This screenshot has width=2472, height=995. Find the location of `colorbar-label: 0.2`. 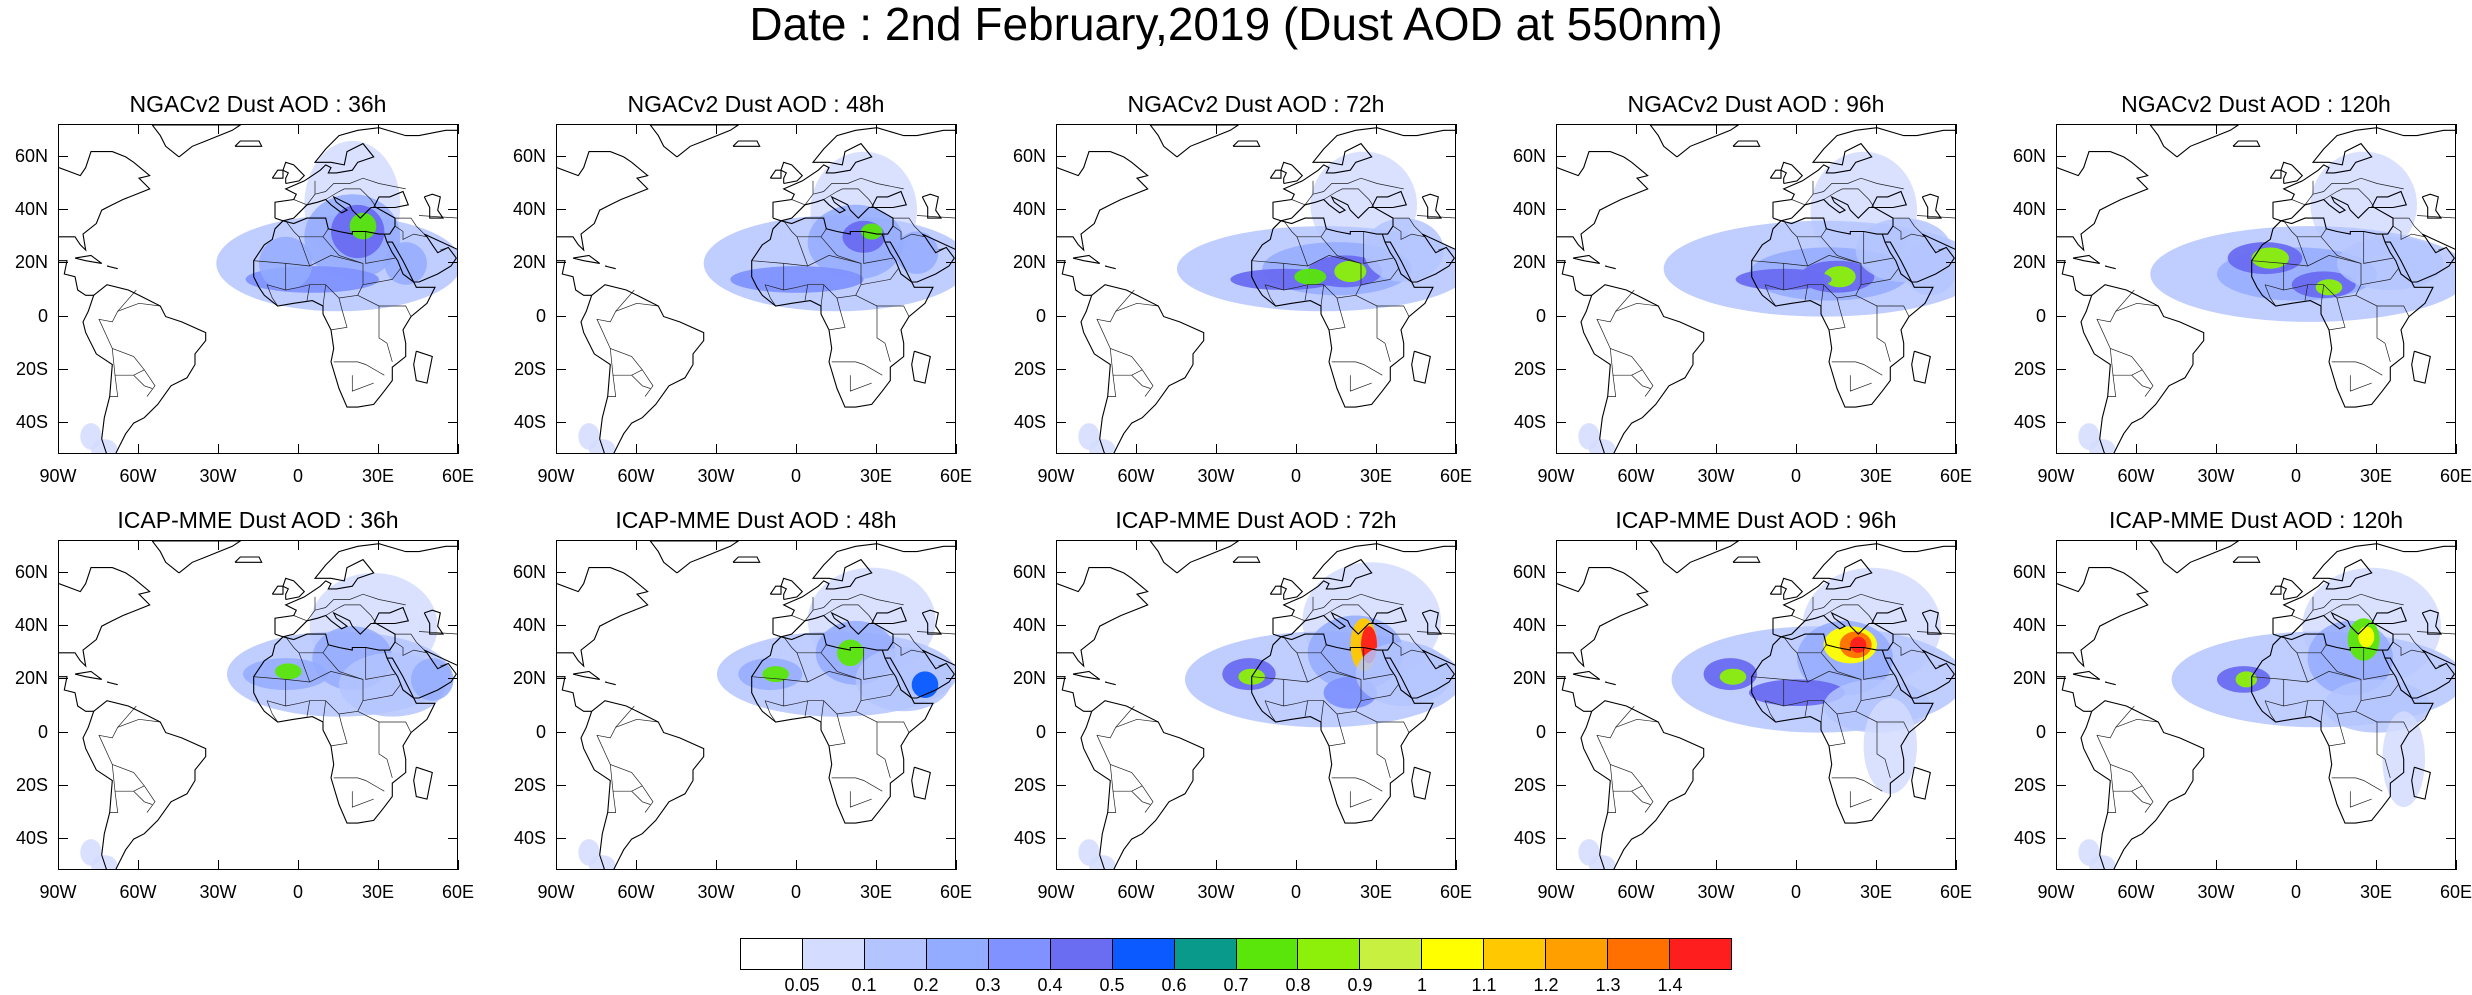

colorbar-label: 0.2 is located at coordinates (926, 985).